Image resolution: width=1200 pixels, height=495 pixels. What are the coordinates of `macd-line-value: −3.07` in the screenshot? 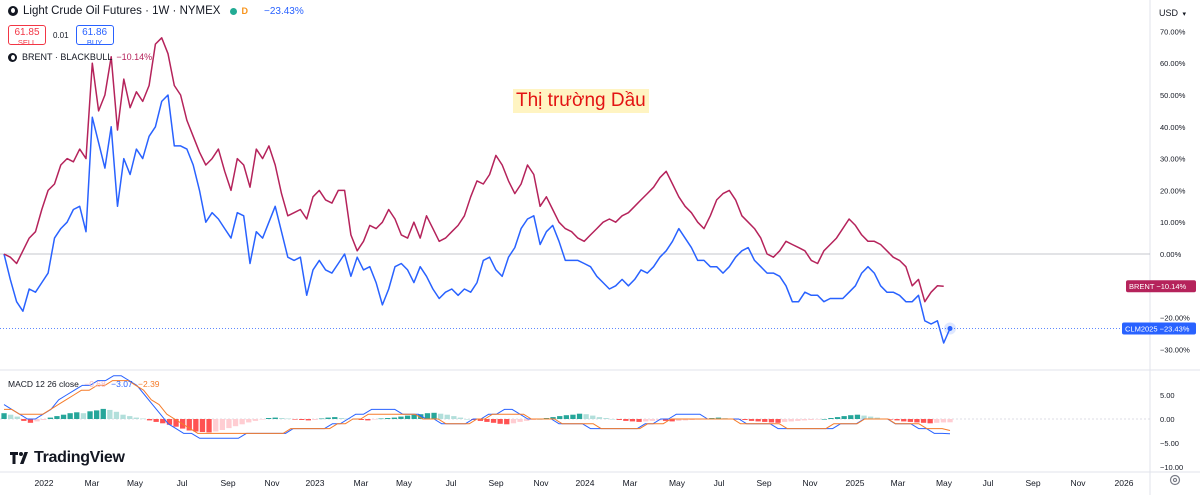 It's located at (122, 384).